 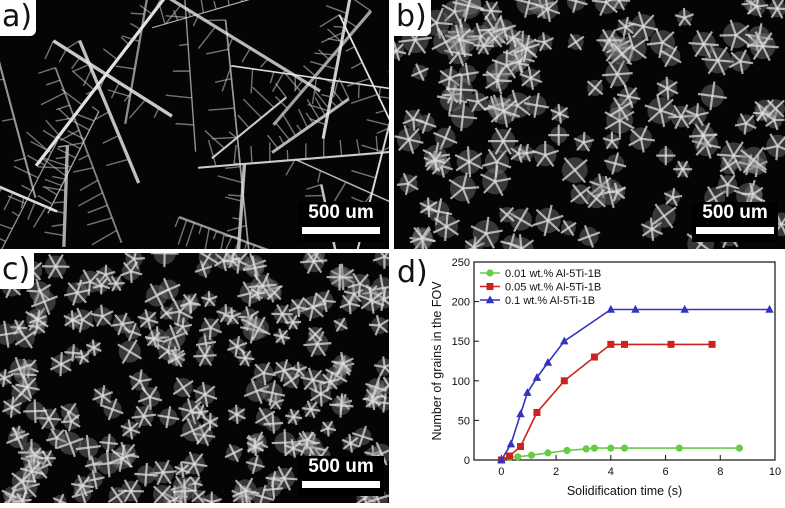 What do you see at coordinates (611, 472) in the screenshot?
I see `x-tick-label: 4` at bounding box center [611, 472].